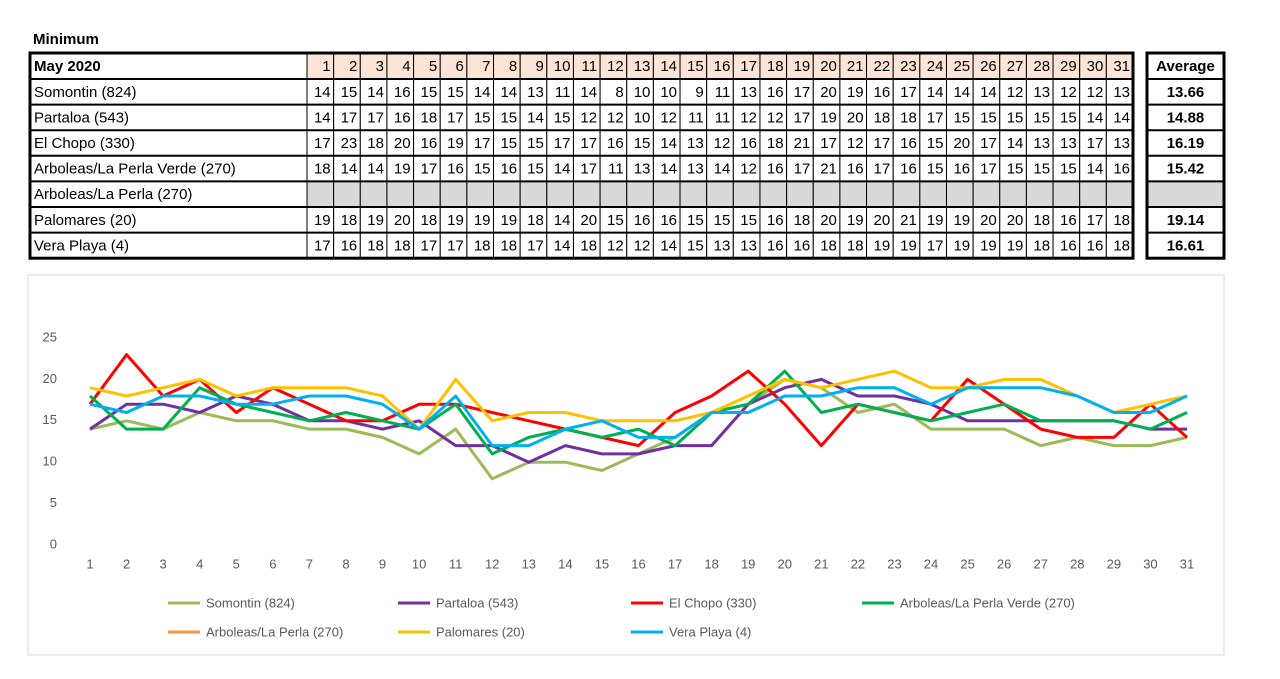  What do you see at coordinates (619, 92) in the screenshot?
I see `cell-value: 8` at bounding box center [619, 92].